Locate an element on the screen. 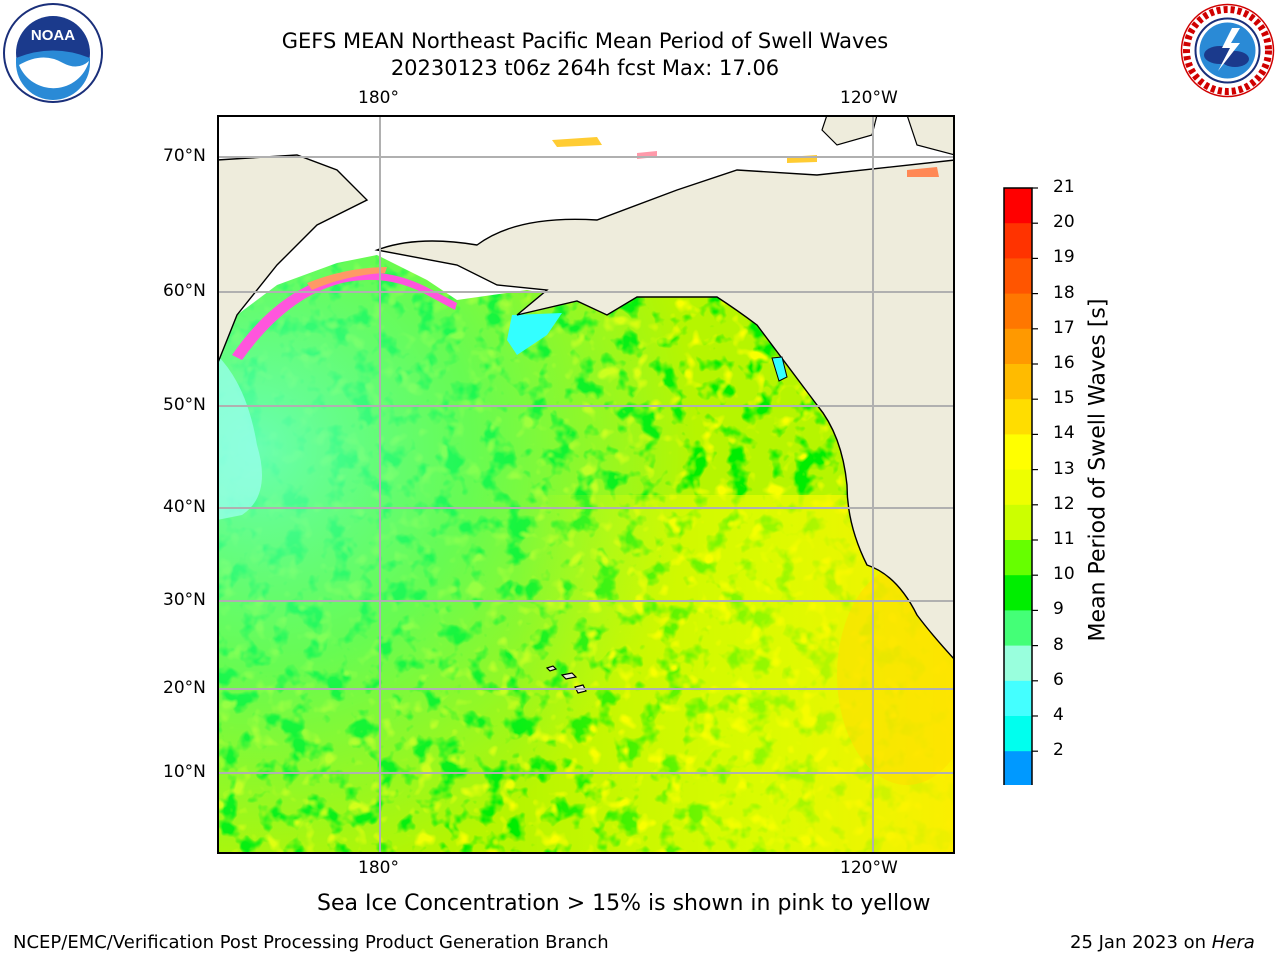  colorbar-tick-label: 19 is located at coordinates (1064, 257).